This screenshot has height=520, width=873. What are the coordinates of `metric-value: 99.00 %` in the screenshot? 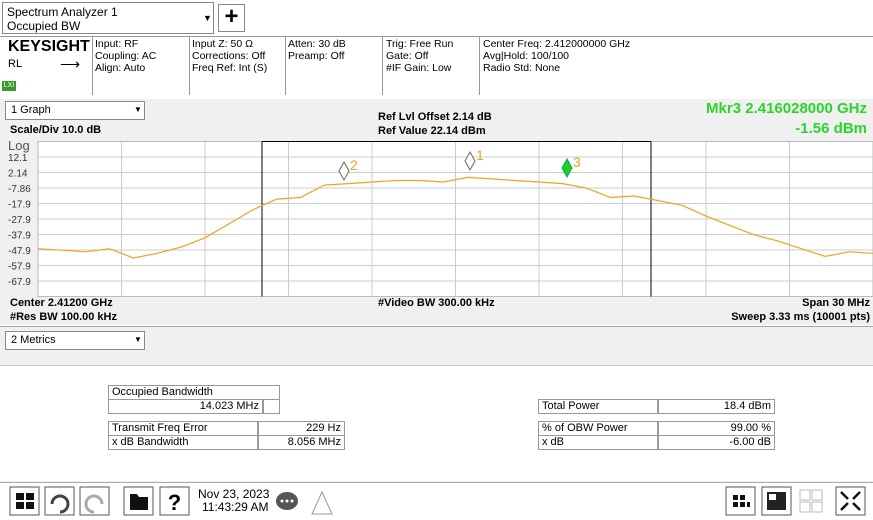 It's located at (716, 428).